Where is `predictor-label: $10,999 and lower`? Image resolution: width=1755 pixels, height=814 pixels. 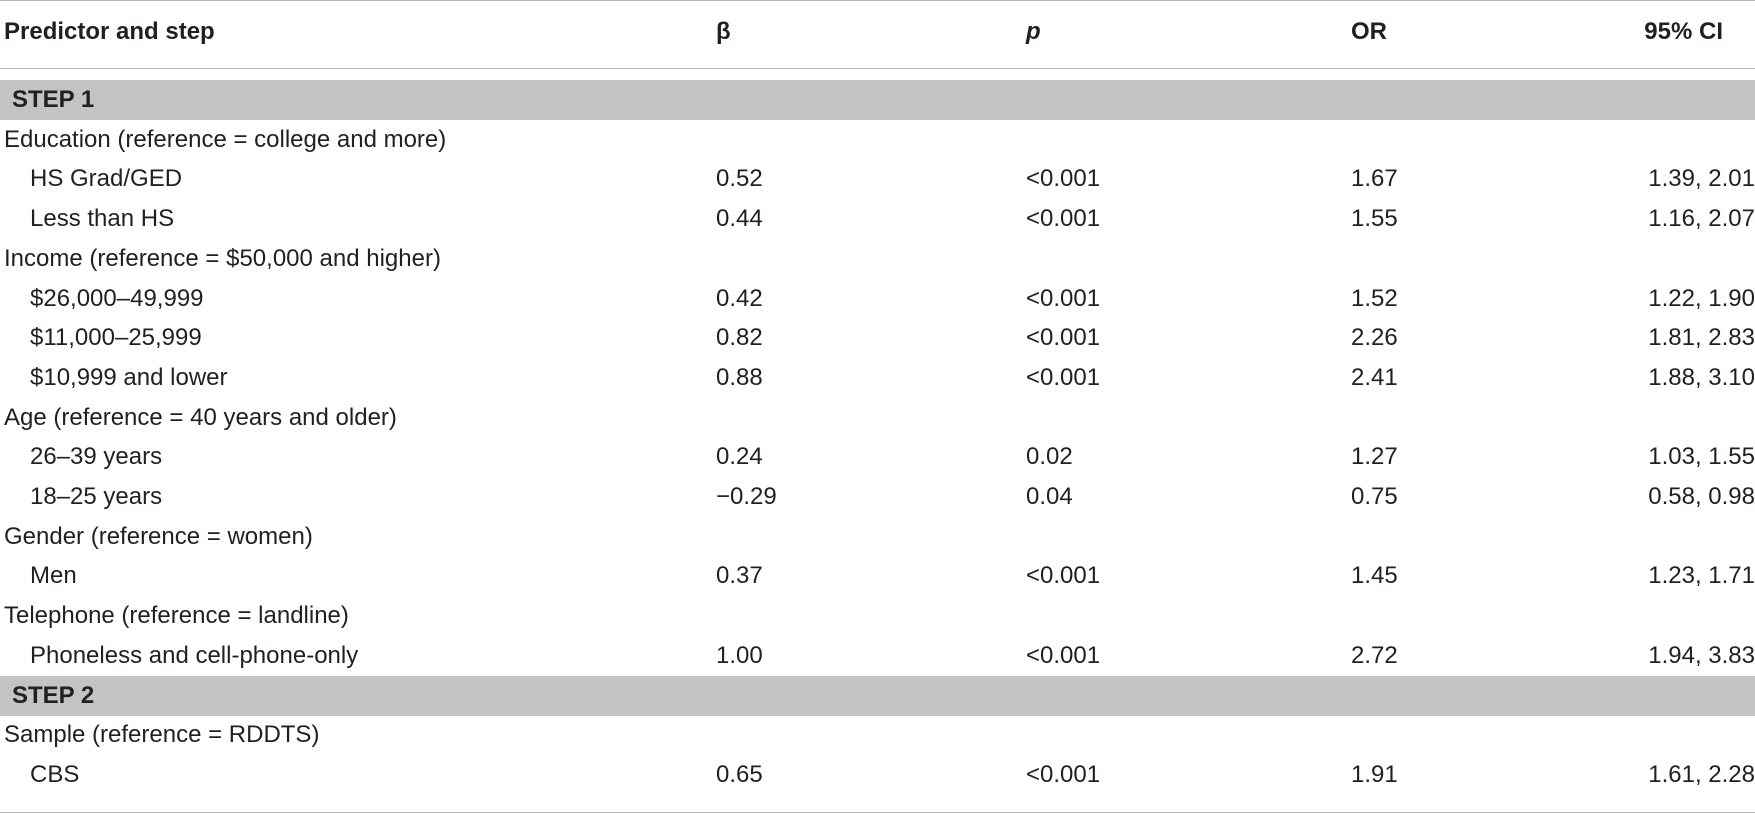
predictor-label: $10,999 and lower is located at coordinates (129, 377).